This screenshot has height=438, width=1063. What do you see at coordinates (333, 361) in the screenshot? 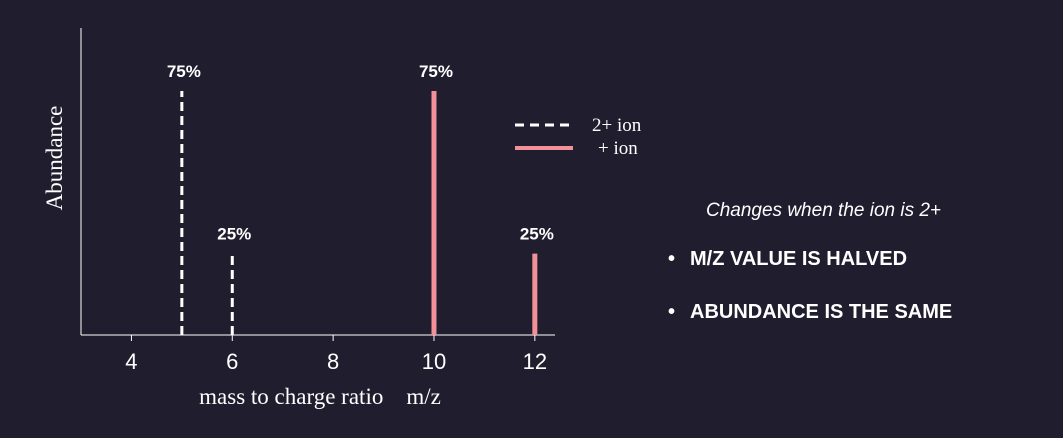
I see `x-tick-label: 8` at bounding box center [333, 361].